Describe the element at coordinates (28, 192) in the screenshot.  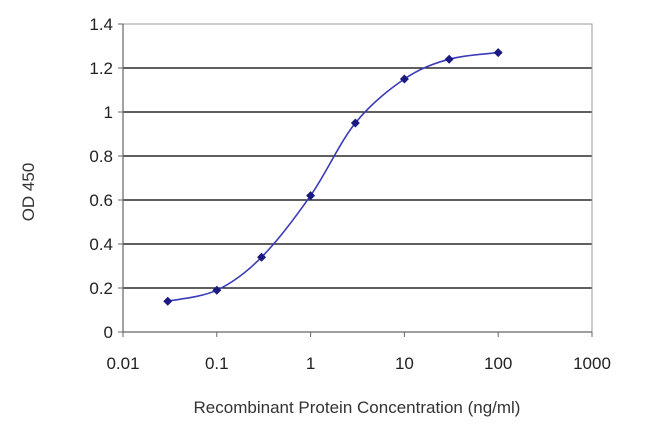
I see `y-axis-title: OD 450` at that location.